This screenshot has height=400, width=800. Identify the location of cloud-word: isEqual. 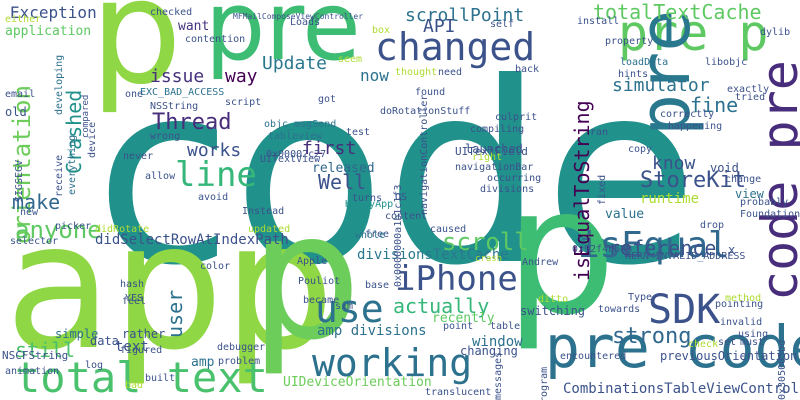
(654, 245).